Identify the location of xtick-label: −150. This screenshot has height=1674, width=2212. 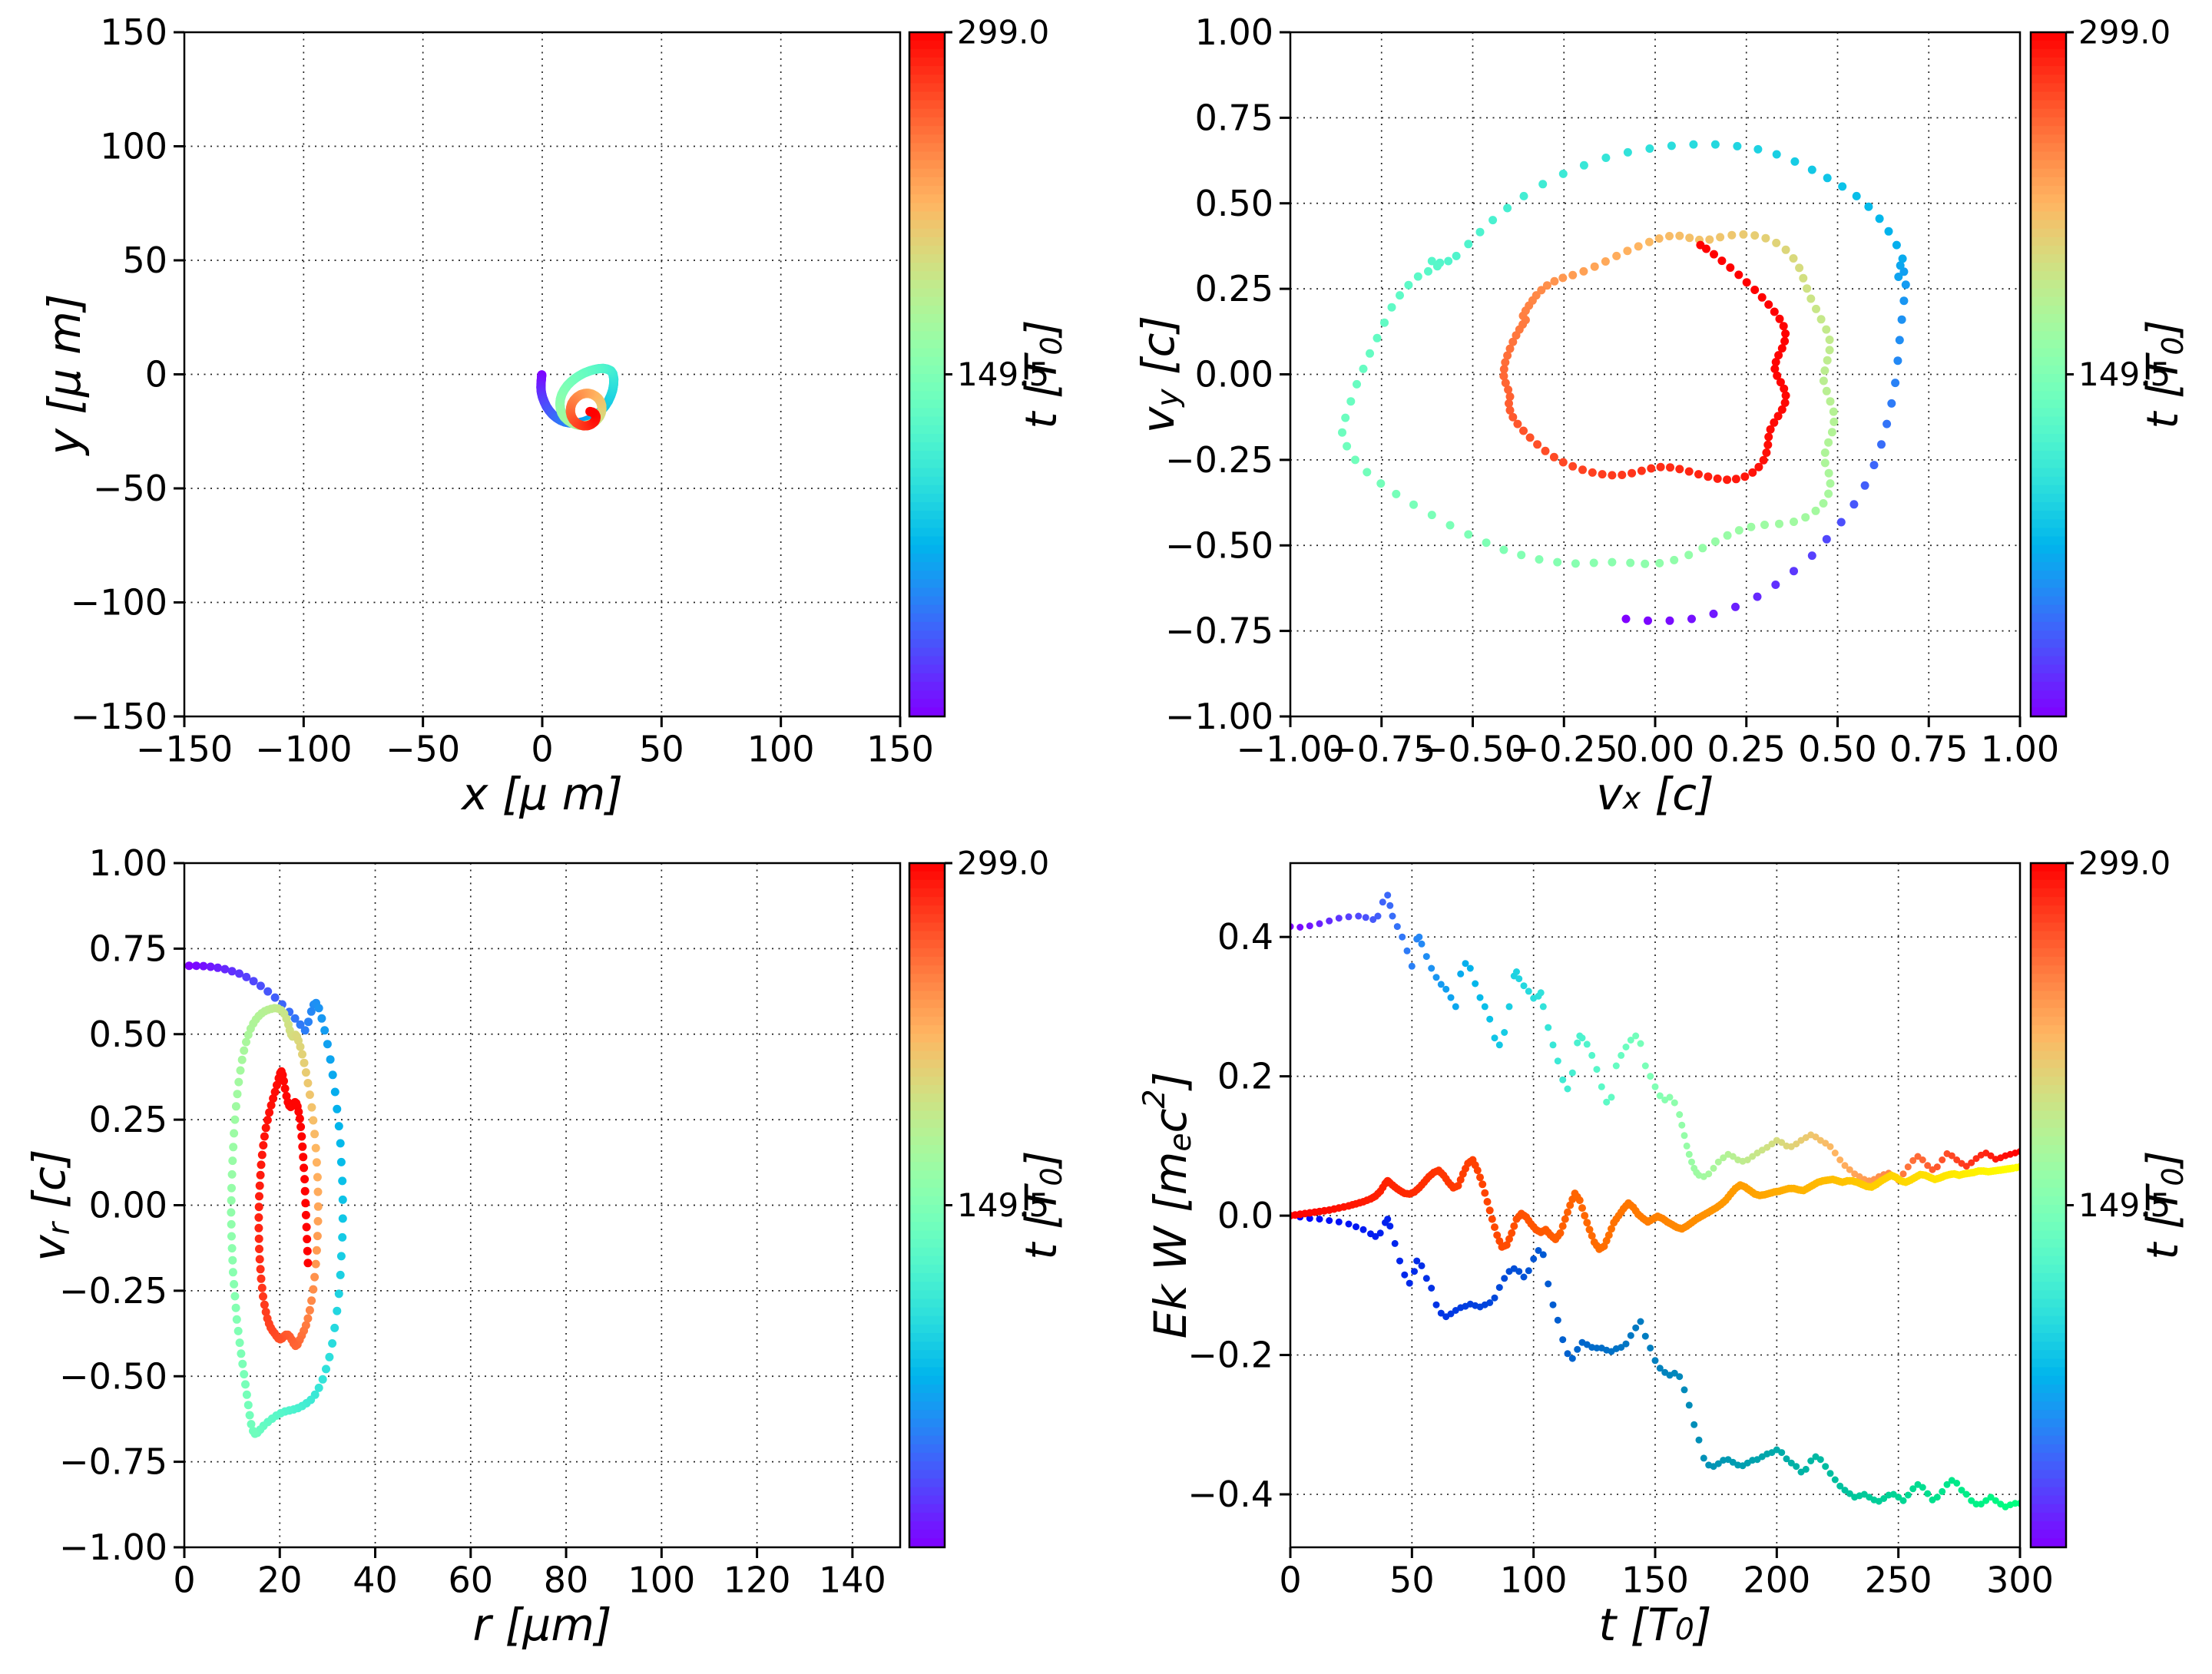
(184, 748).